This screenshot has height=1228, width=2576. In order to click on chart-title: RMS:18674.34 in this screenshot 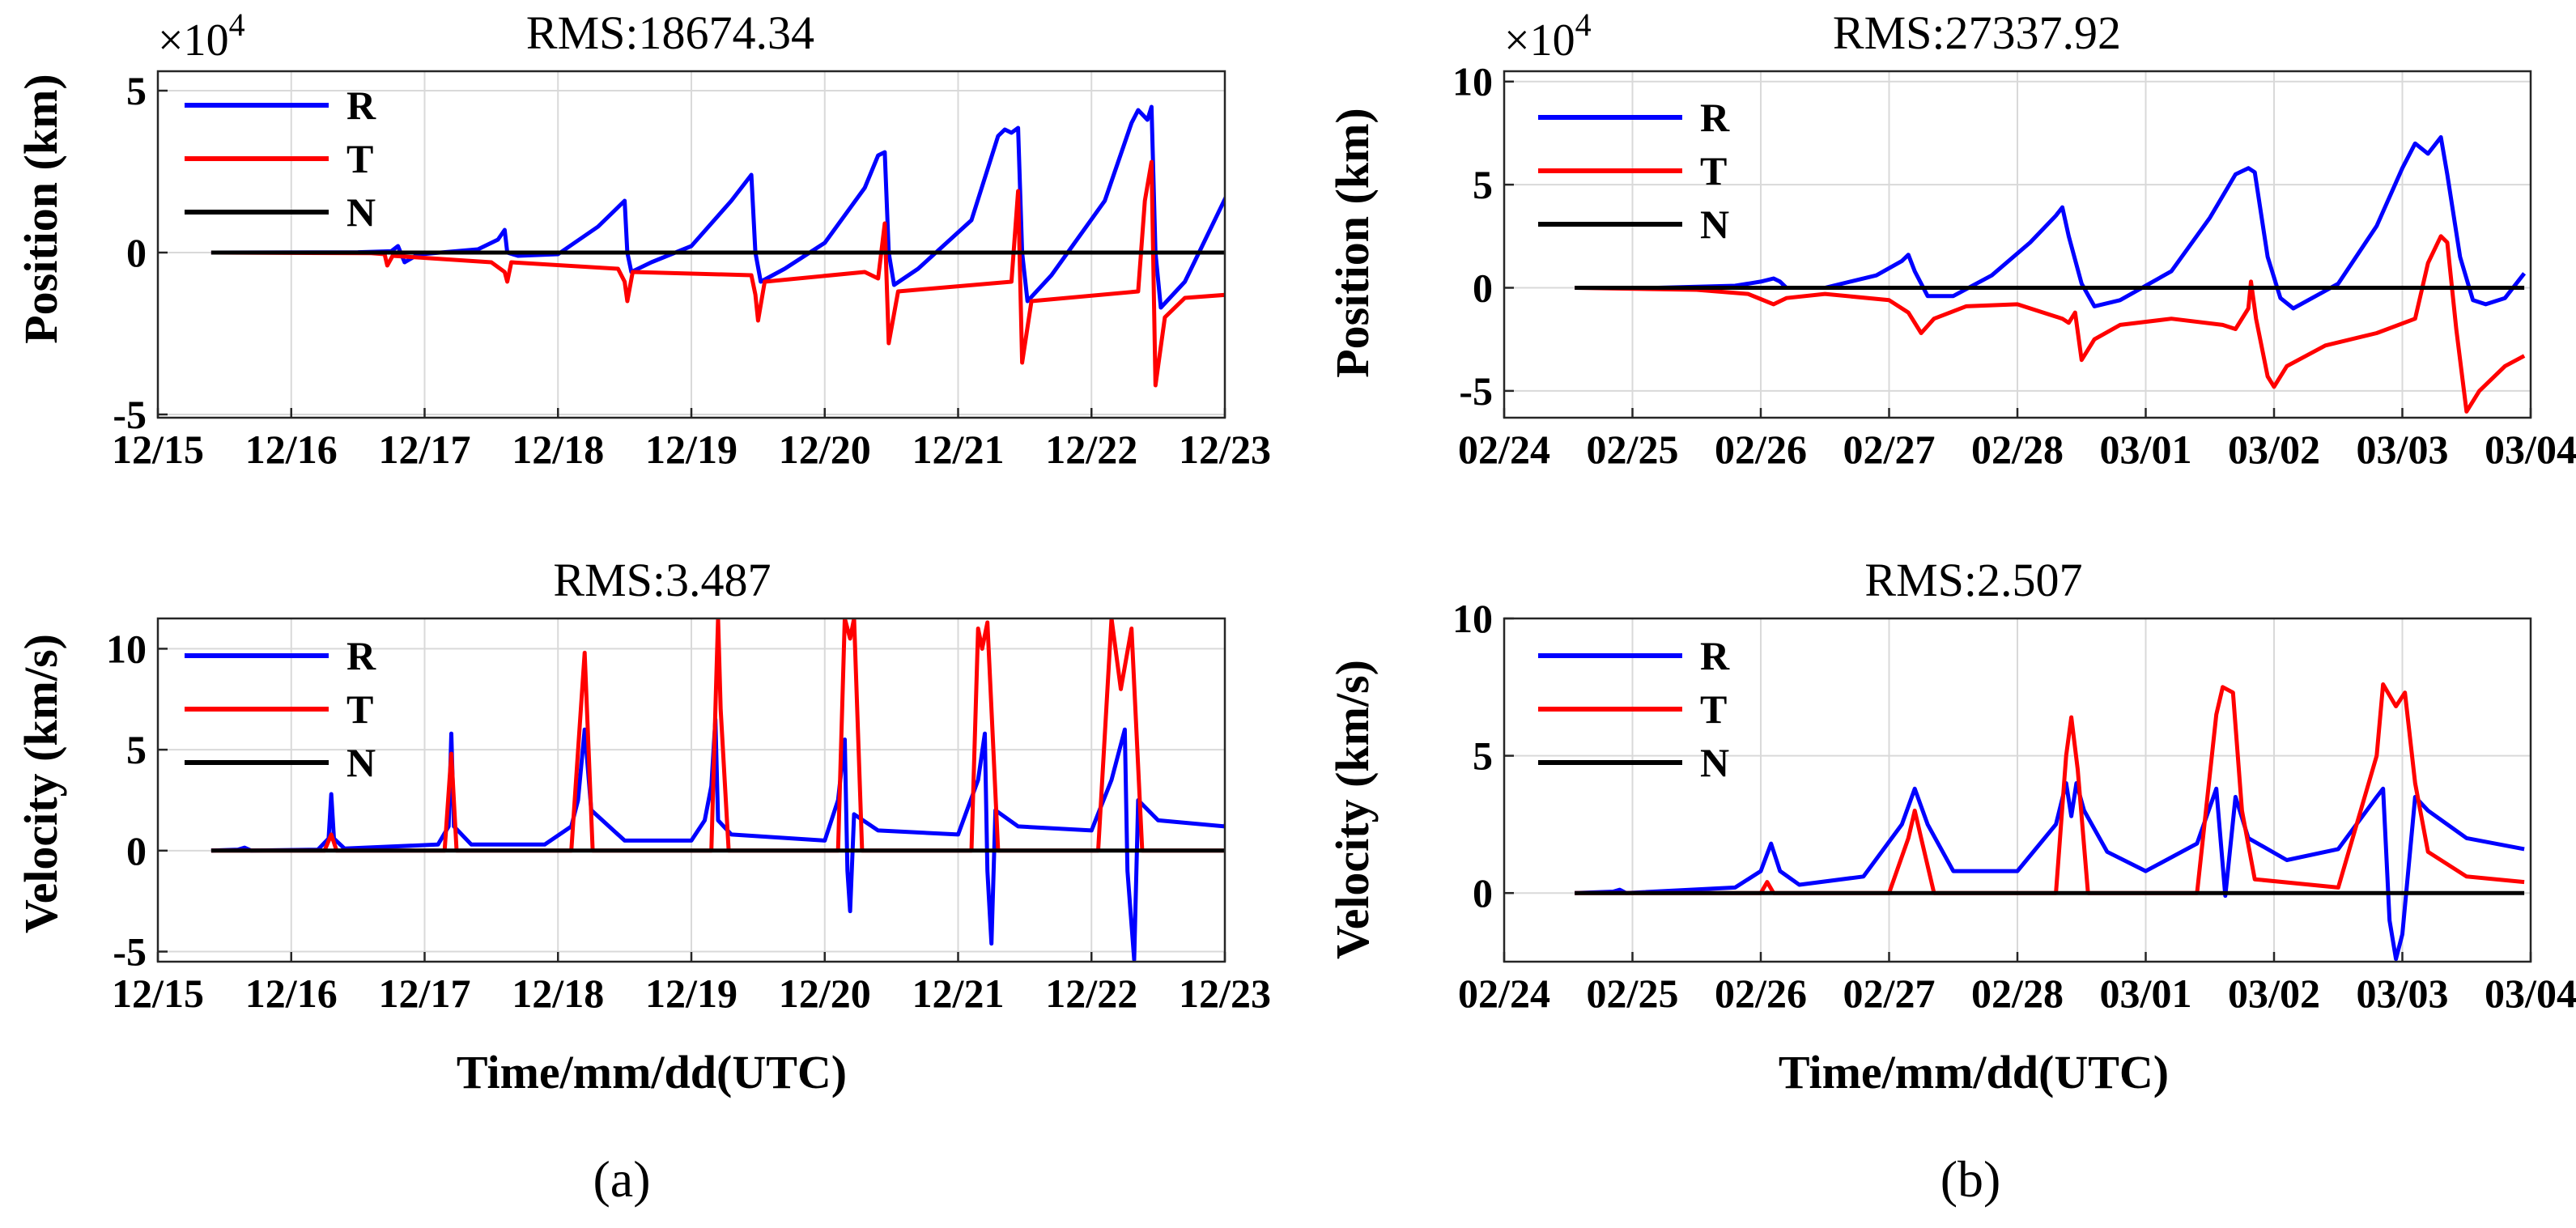, I will do `click(670, 32)`.